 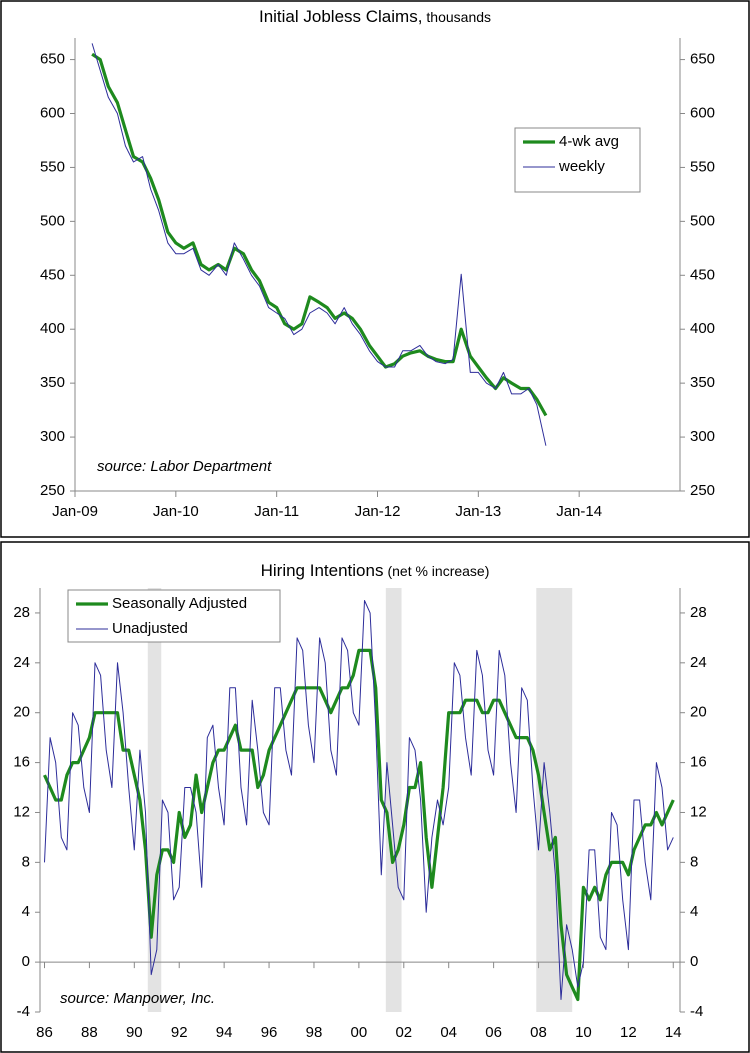 What do you see at coordinates (89, 1032) in the screenshot?
I see `x-tick-label: 88` at bounding box center [89, 1032].